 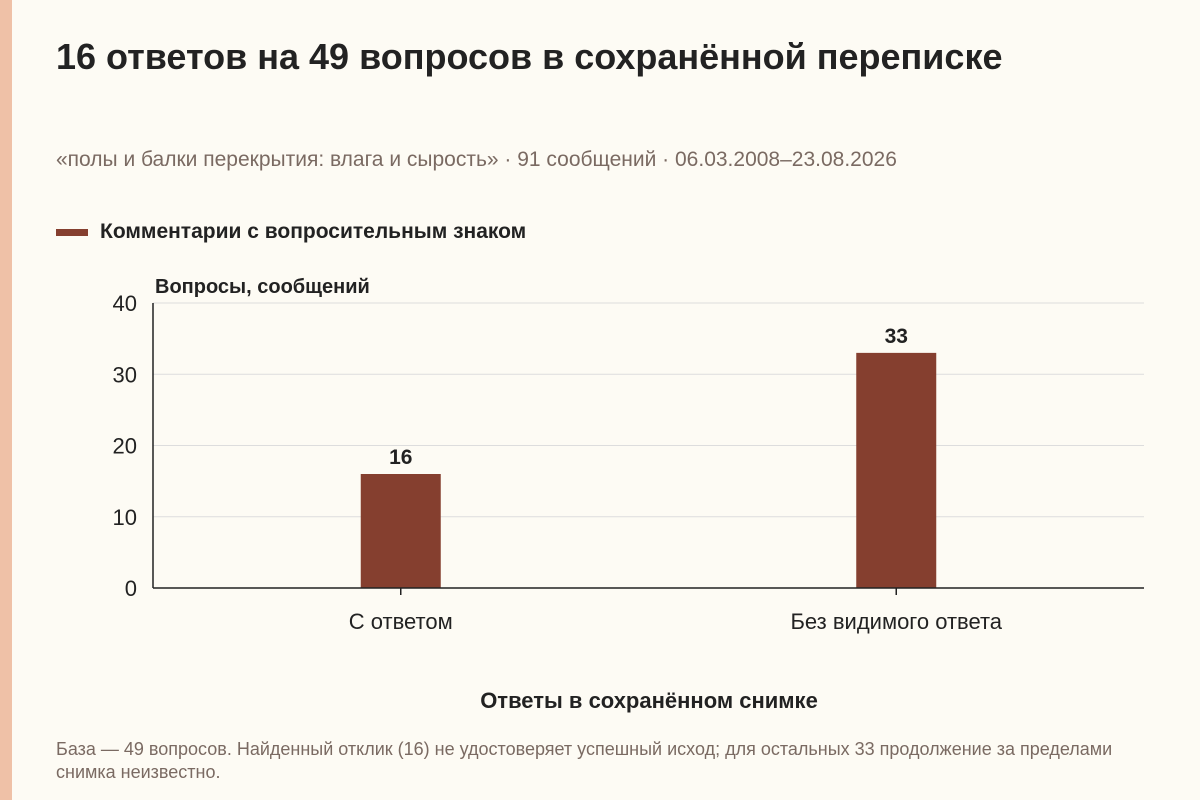 What do you see at coordinates (72, 232) in the screenshot?
I see `legend-swatch` at bounding box center [72, 232].